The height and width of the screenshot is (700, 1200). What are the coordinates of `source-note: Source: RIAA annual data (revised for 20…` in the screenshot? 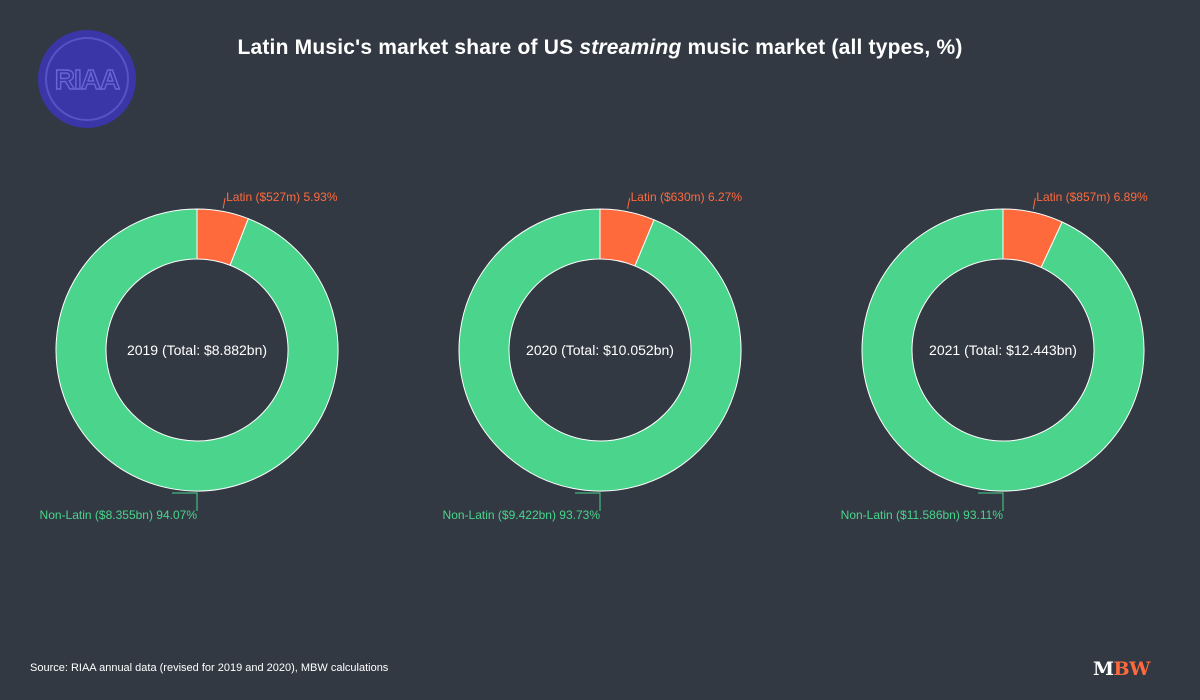 It's located at (209, 668).